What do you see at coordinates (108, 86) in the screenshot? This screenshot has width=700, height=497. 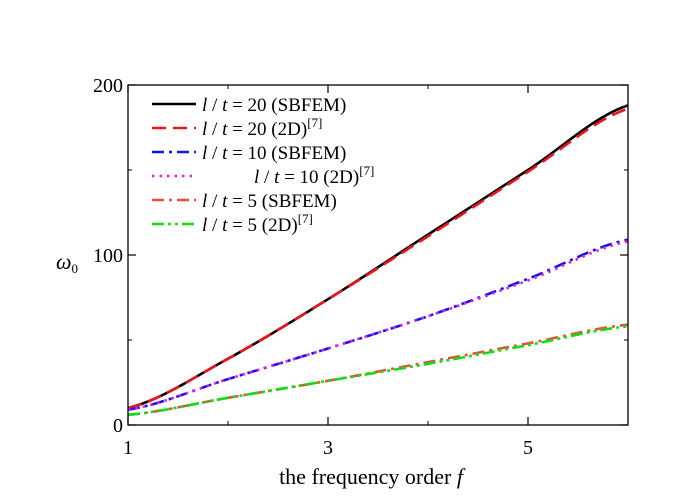 I see `y-tick-label: 200` at bounding box center [108, 86].